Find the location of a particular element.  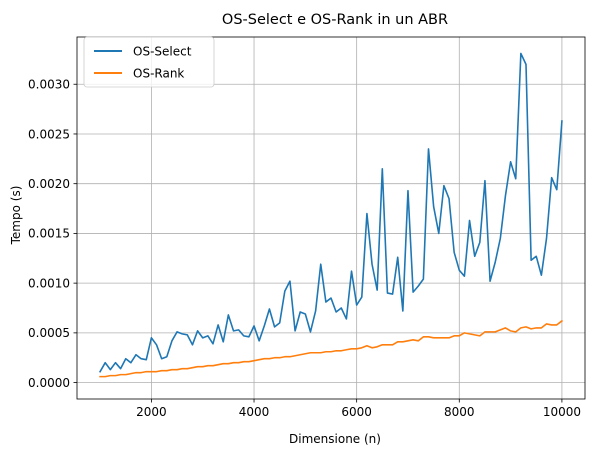

x-tick-label: 2000 is located at coordinates (151, 412).